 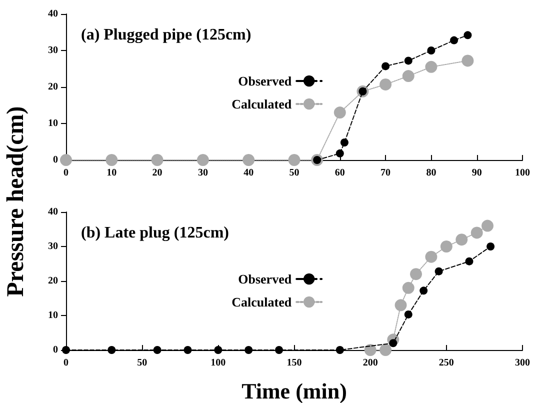 What do you see at coordinates (157, 173) in the screenshot?
I see `x-tick-label: 20` at bounding box center [157, 173].